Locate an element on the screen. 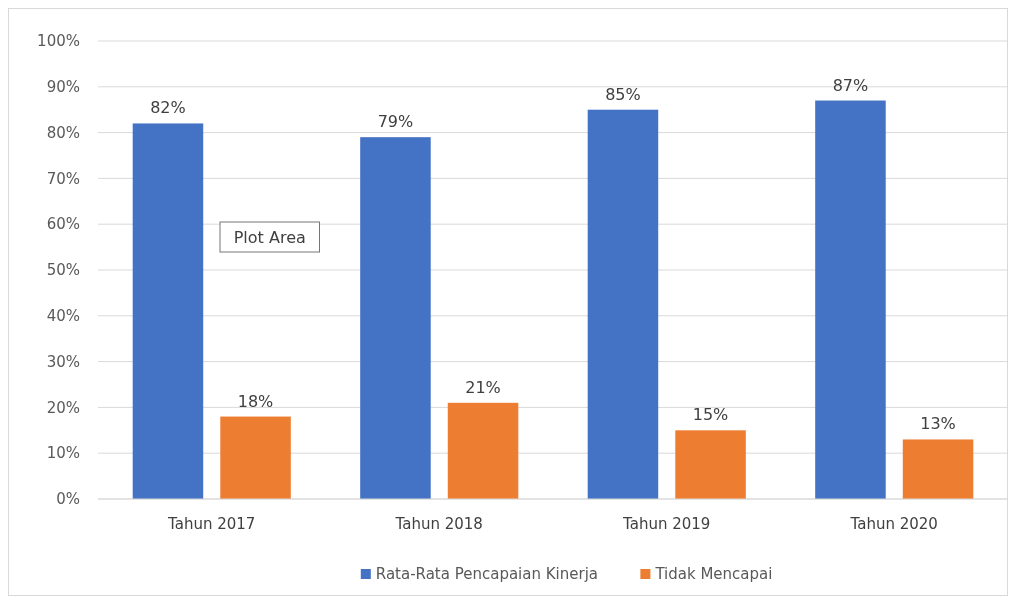 The width and height of the screenshot is (1016, 596). x-tick-label: Tahun 2020 is located at coordinates (893, 524).